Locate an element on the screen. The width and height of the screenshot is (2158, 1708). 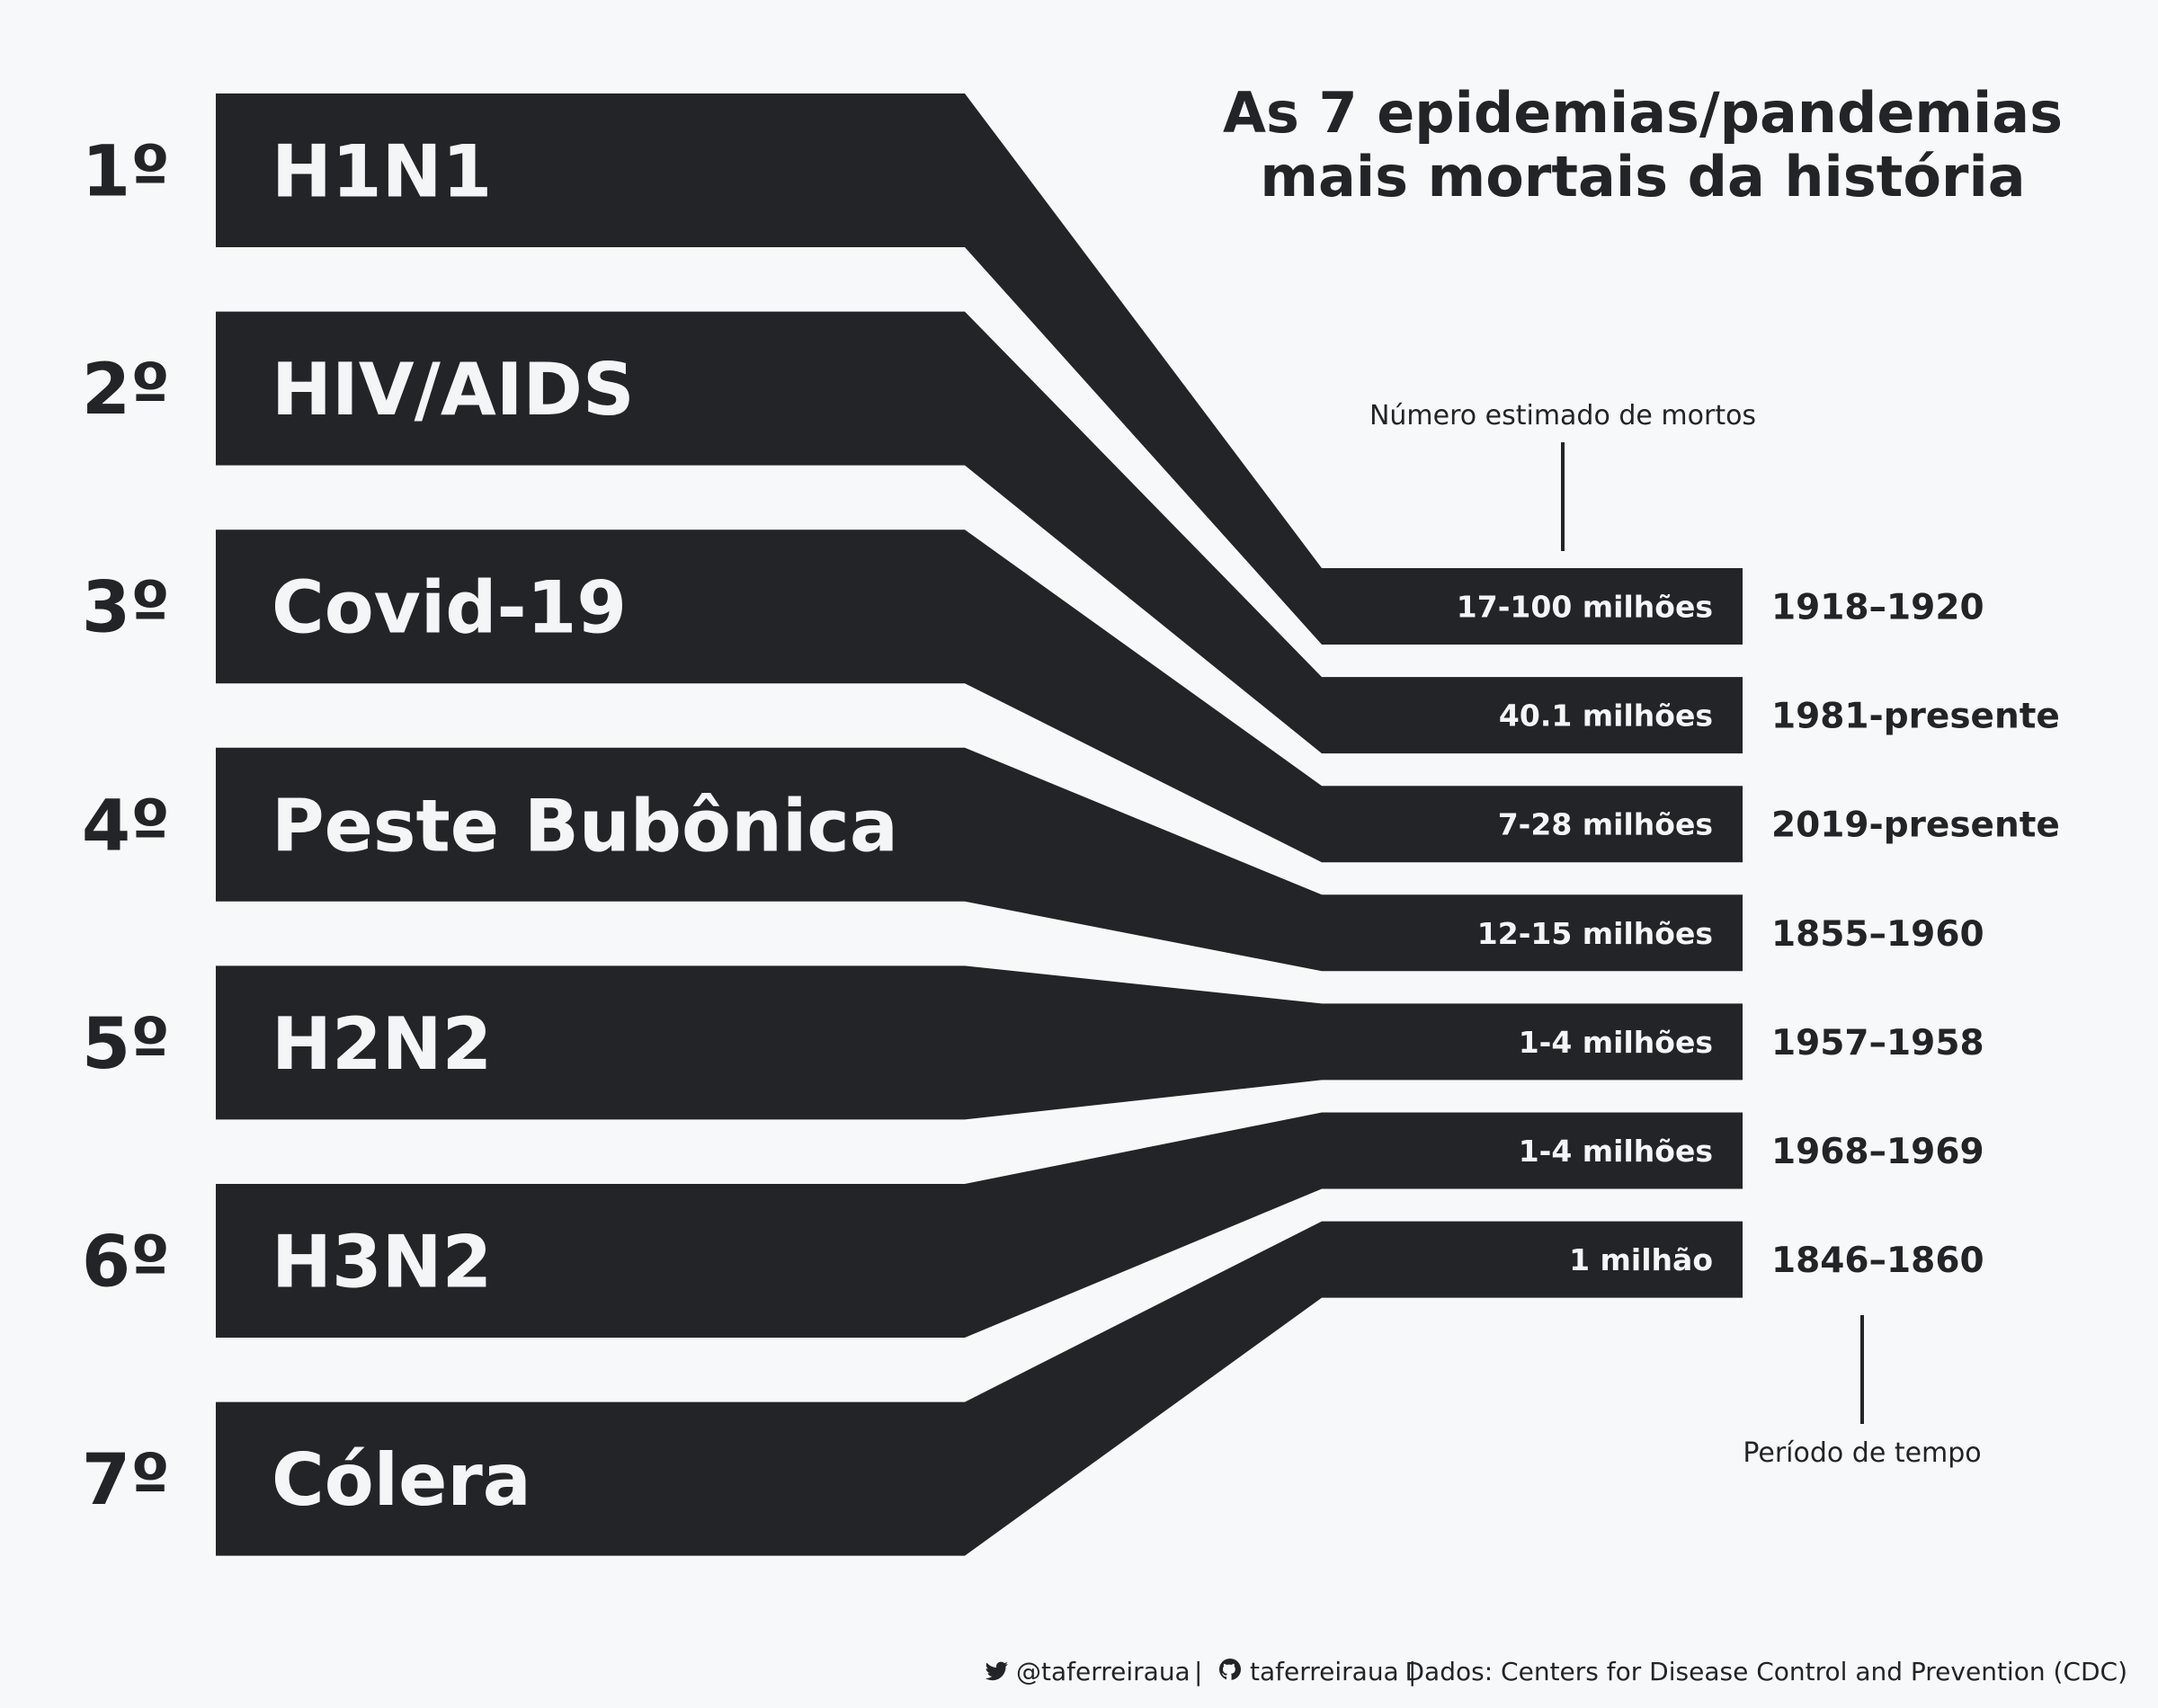
deaths-label-5: 1-4 milhões is located at coordinates (1616, 1042).